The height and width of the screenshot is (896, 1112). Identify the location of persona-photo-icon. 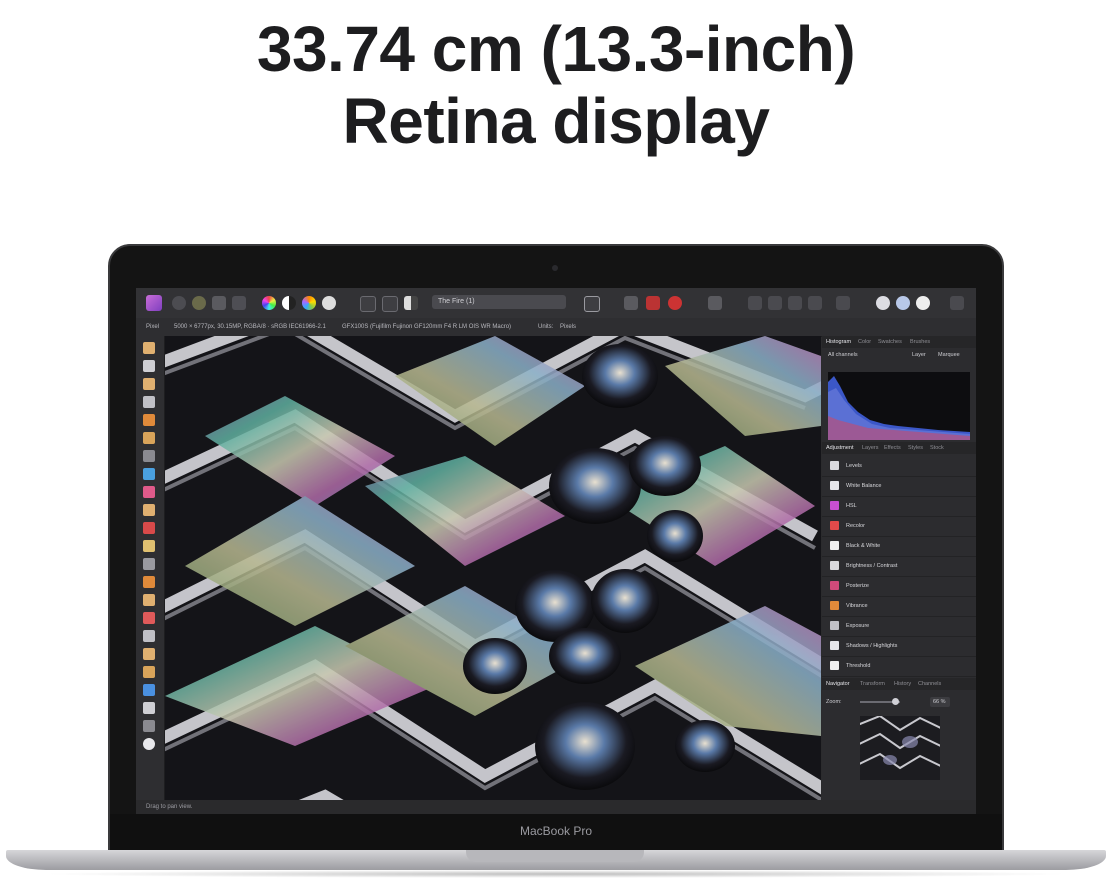
(179, 303).